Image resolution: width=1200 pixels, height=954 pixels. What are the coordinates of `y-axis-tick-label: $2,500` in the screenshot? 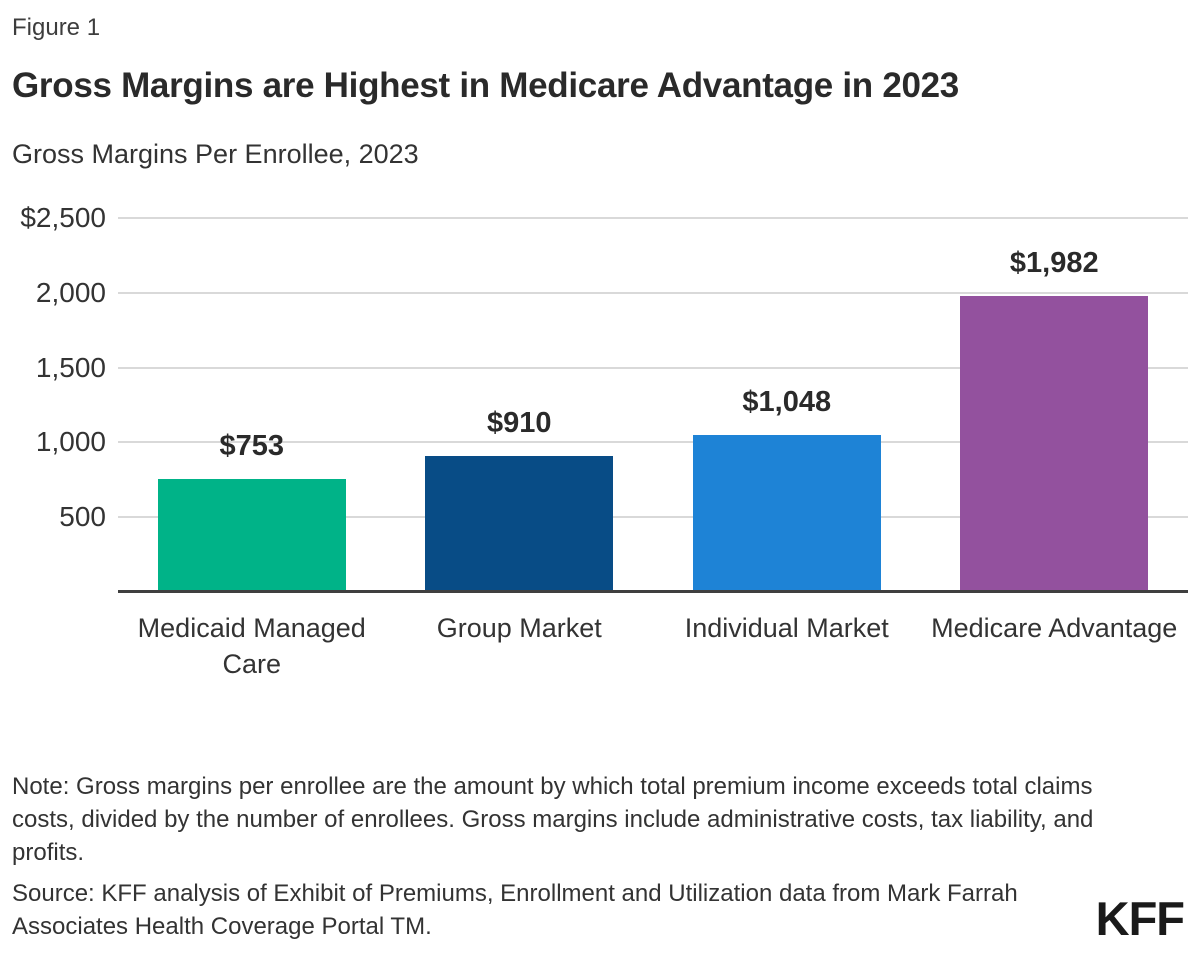 It's located at (63, 217).